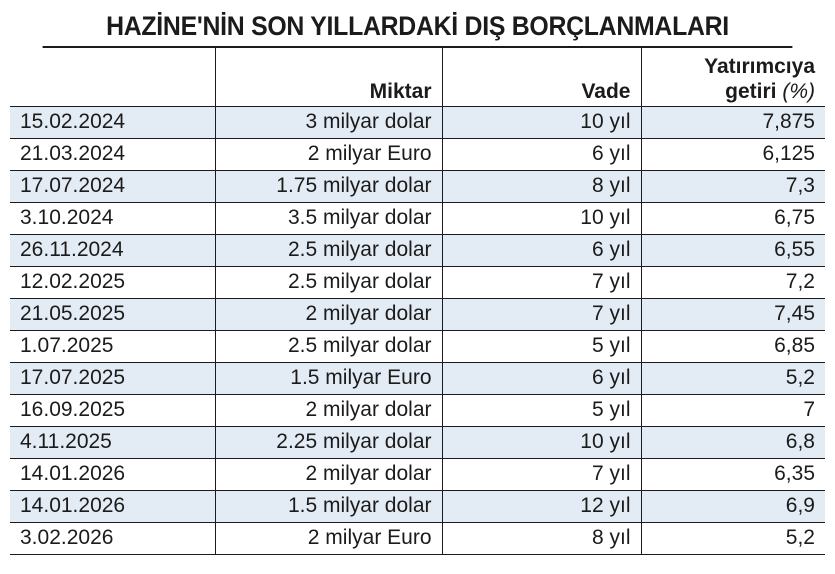 The image size is (835, 574). Describe the element at coordinates (732, 442) in the screenshot. I see `cell-yield: 6,8` at that location.